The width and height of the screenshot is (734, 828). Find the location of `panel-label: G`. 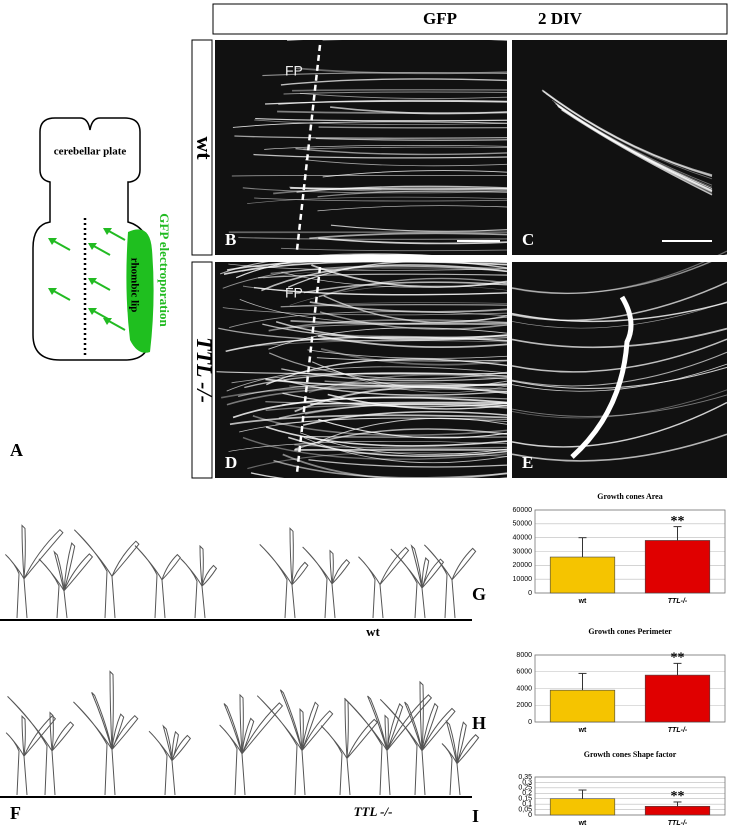

panel-label: G is located at coordinates (479, 594).